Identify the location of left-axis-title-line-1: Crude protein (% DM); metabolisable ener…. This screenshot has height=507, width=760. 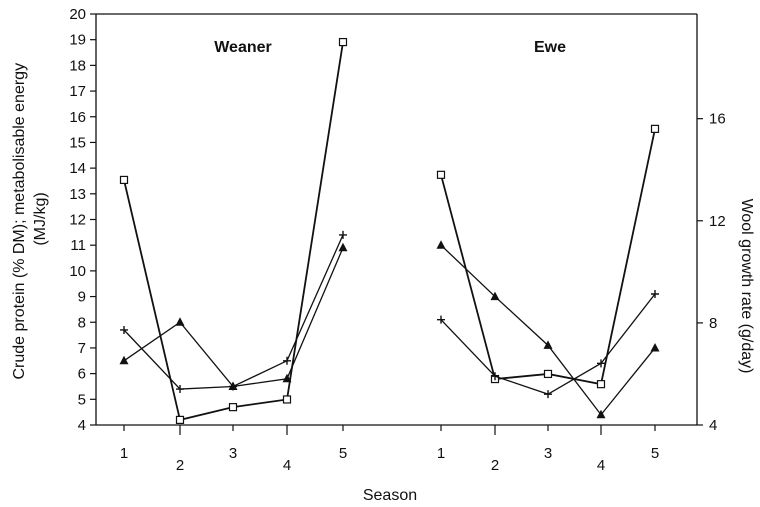
(19, 221).